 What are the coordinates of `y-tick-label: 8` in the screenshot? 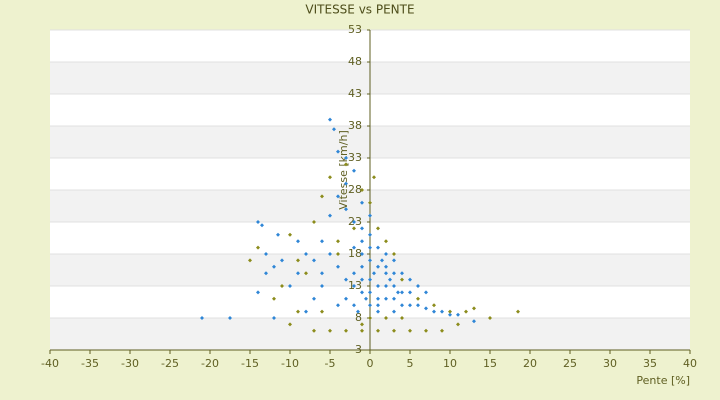 It's located at (358, 317).